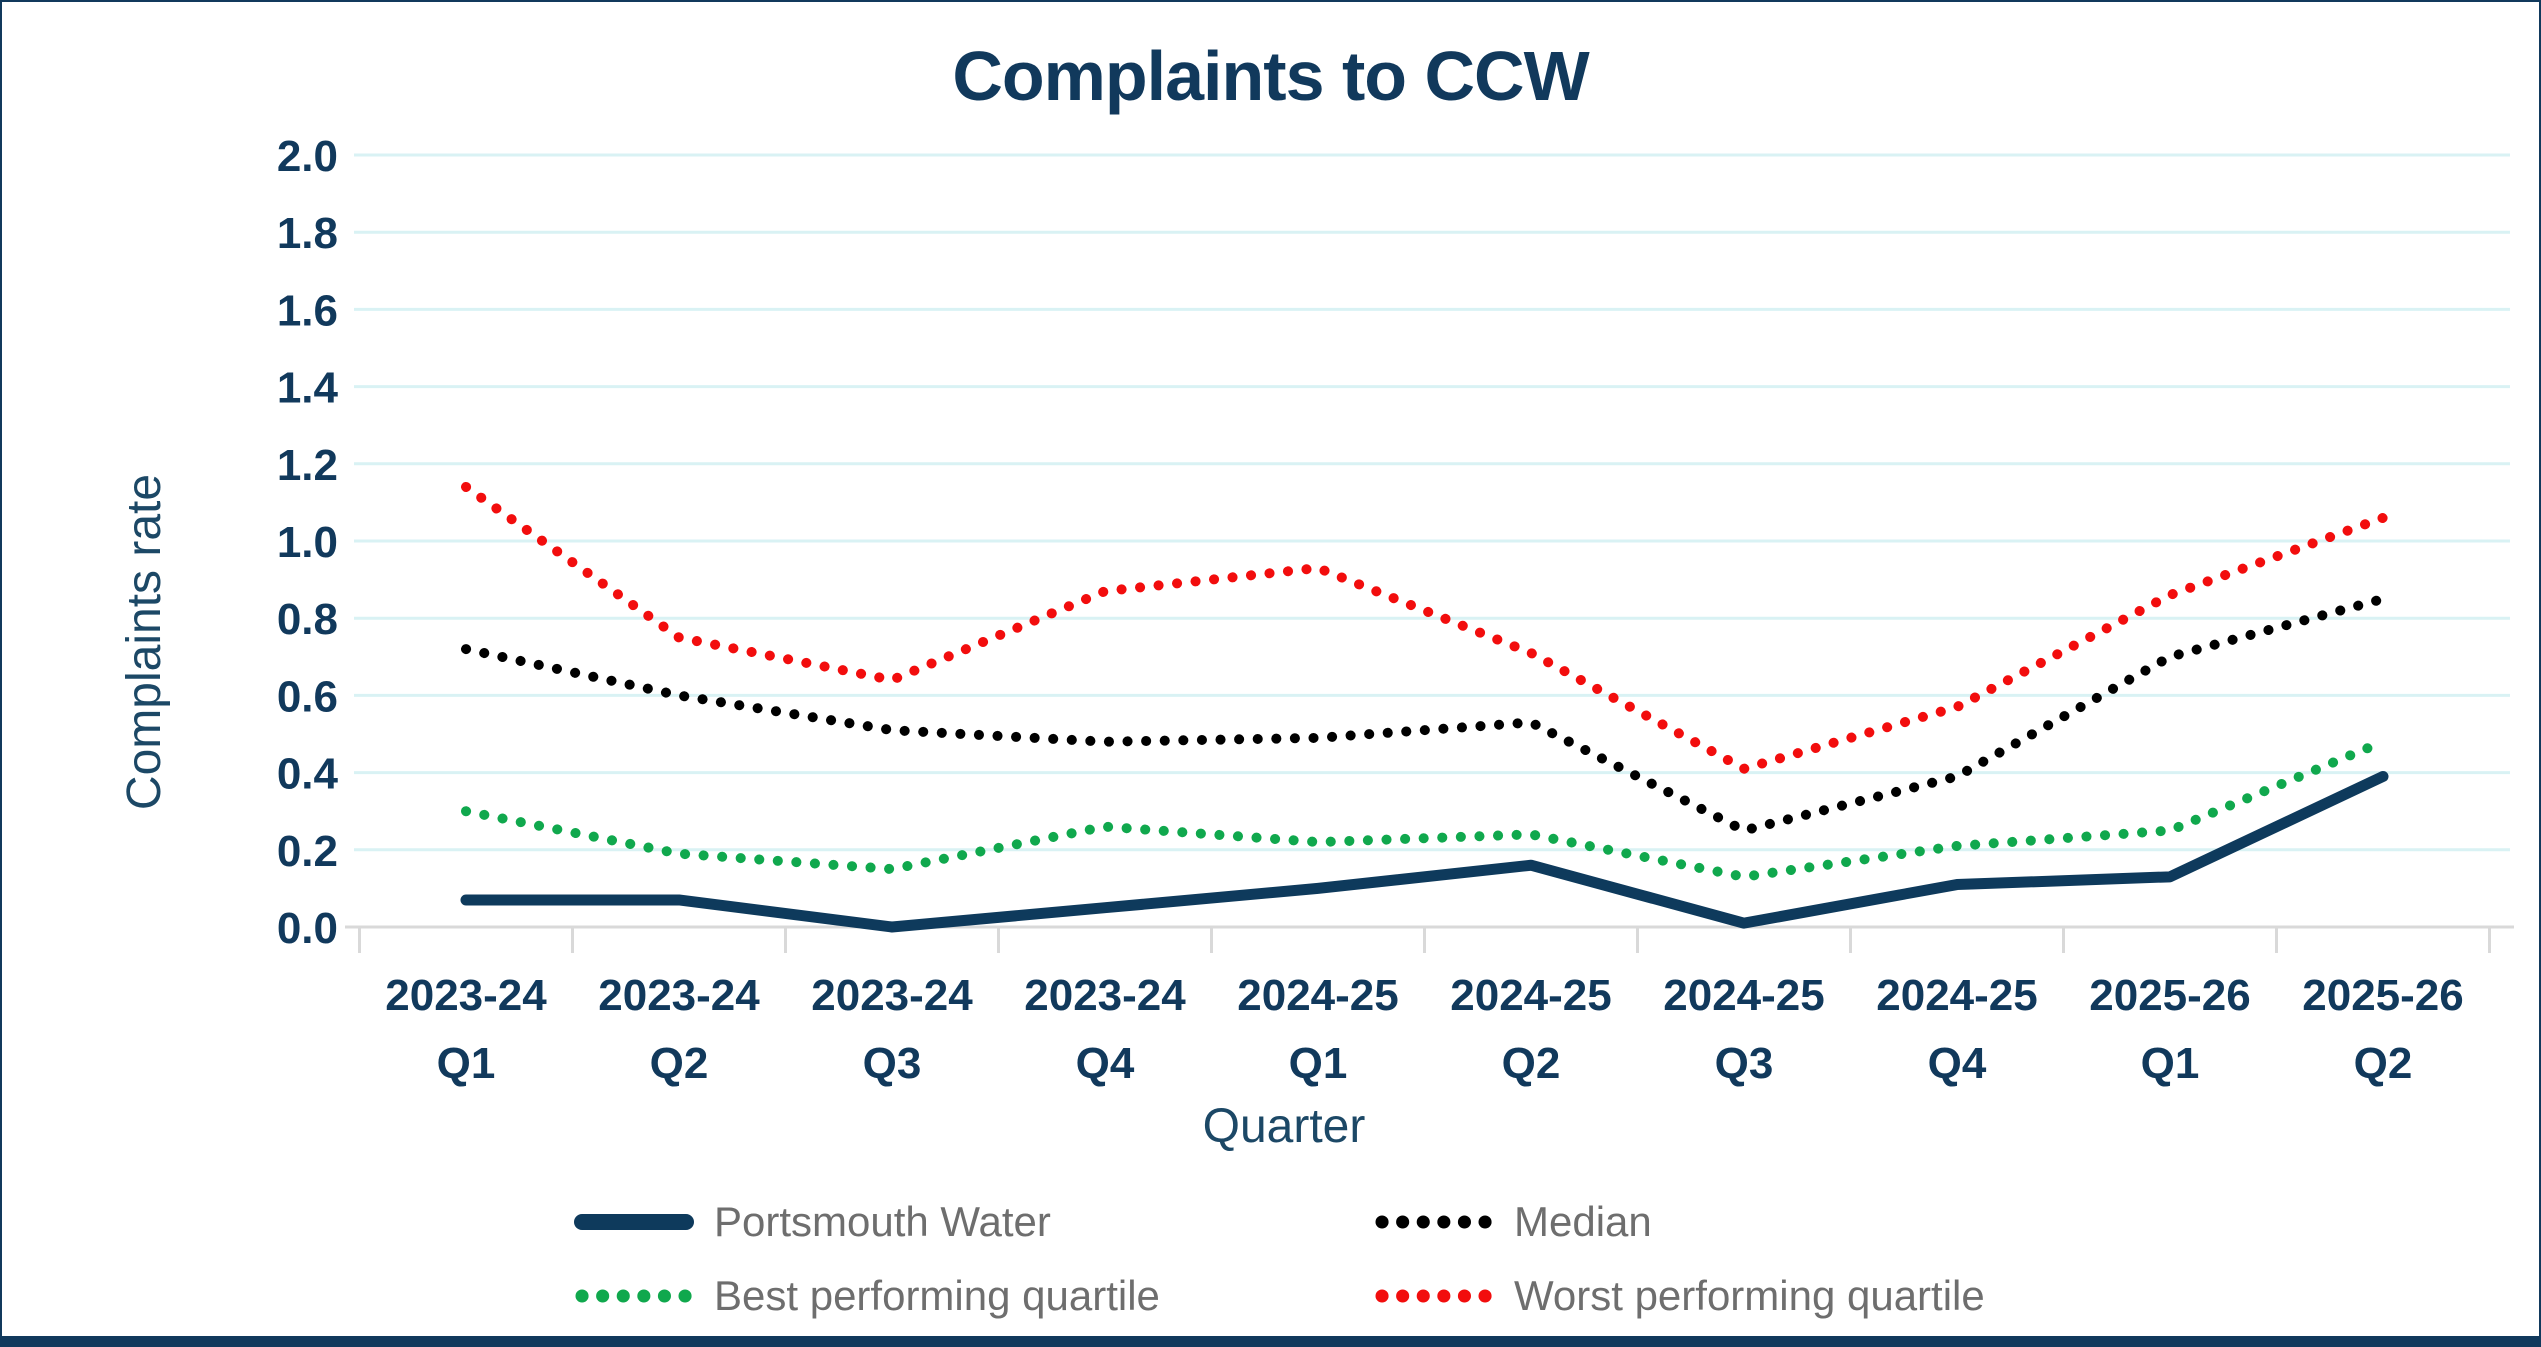 Image resolution: width=2541 pixels, height=1347 pixels. Describe the element at coordinates (1434, 1296) in the screenshot. I see `legend-swatch-dotted-red` at that location.